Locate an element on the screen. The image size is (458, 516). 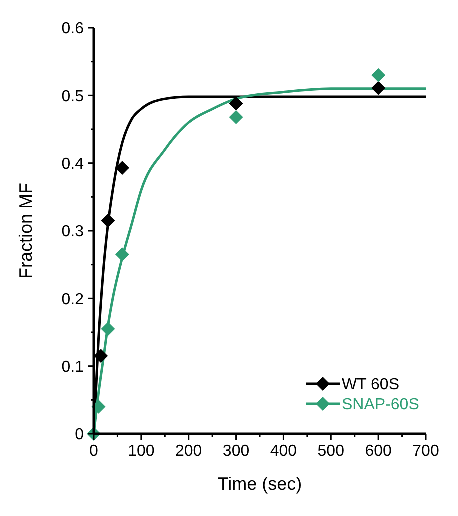
x-tick-label: 300 is located at coordinates (236, 451).